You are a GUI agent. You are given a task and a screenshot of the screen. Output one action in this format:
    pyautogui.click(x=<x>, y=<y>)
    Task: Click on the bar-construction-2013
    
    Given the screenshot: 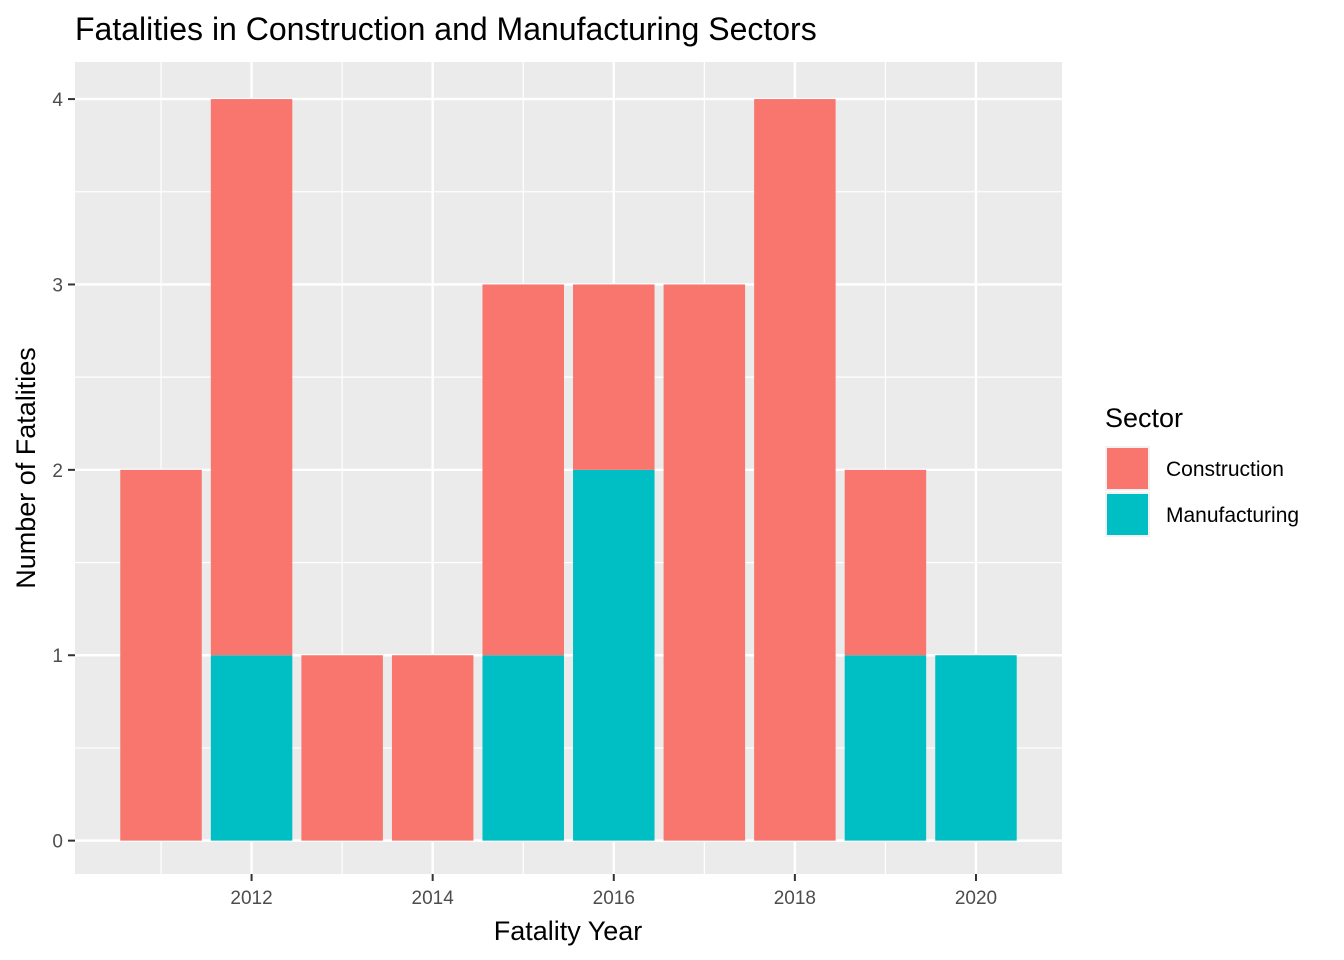 What is the action you would take?
    pyautogui.click(x=342, y=748)
    